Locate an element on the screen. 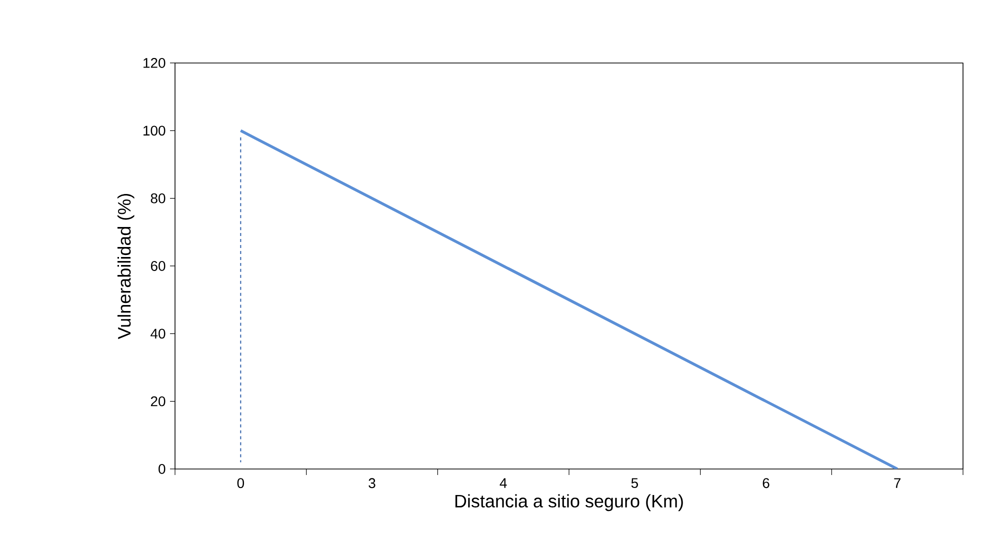  y-tick-label: 80 is located at coordinates (158, 198).